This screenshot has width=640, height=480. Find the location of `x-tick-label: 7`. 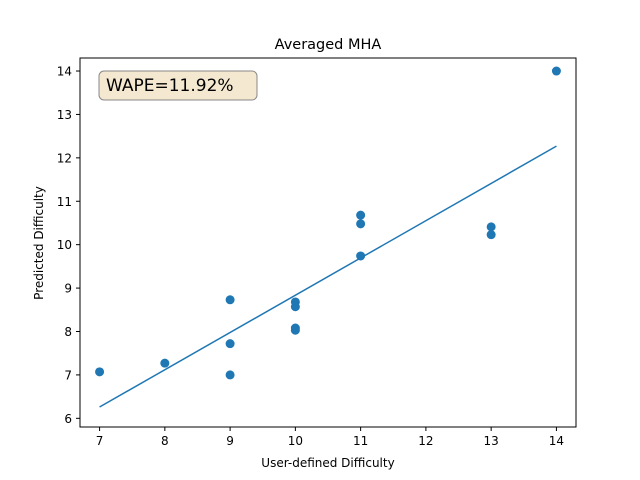

x-tick-label: 7 is located at coordinates (100, 441).